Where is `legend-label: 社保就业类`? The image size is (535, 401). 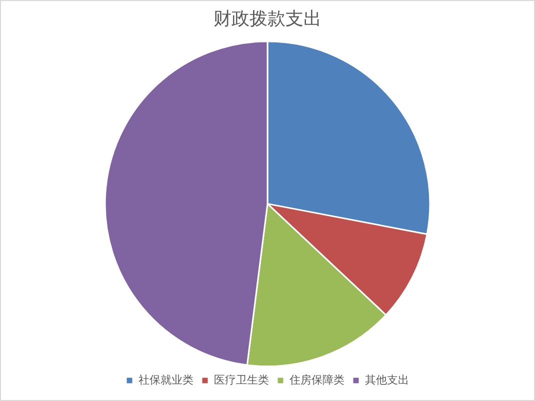
legend-label: 社保就业类 is located at coordinates (166, 379).